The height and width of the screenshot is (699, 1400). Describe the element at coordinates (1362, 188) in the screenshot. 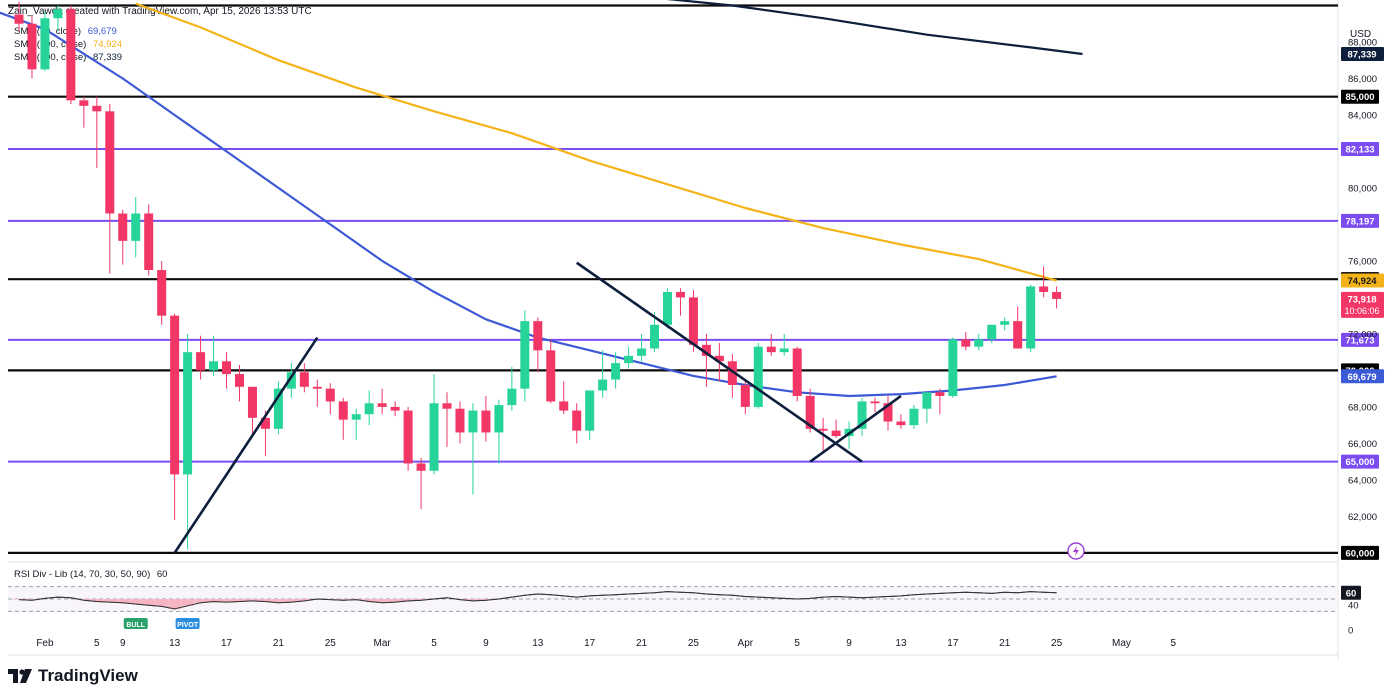

I see `price-tick-6: 80,000` at that location.